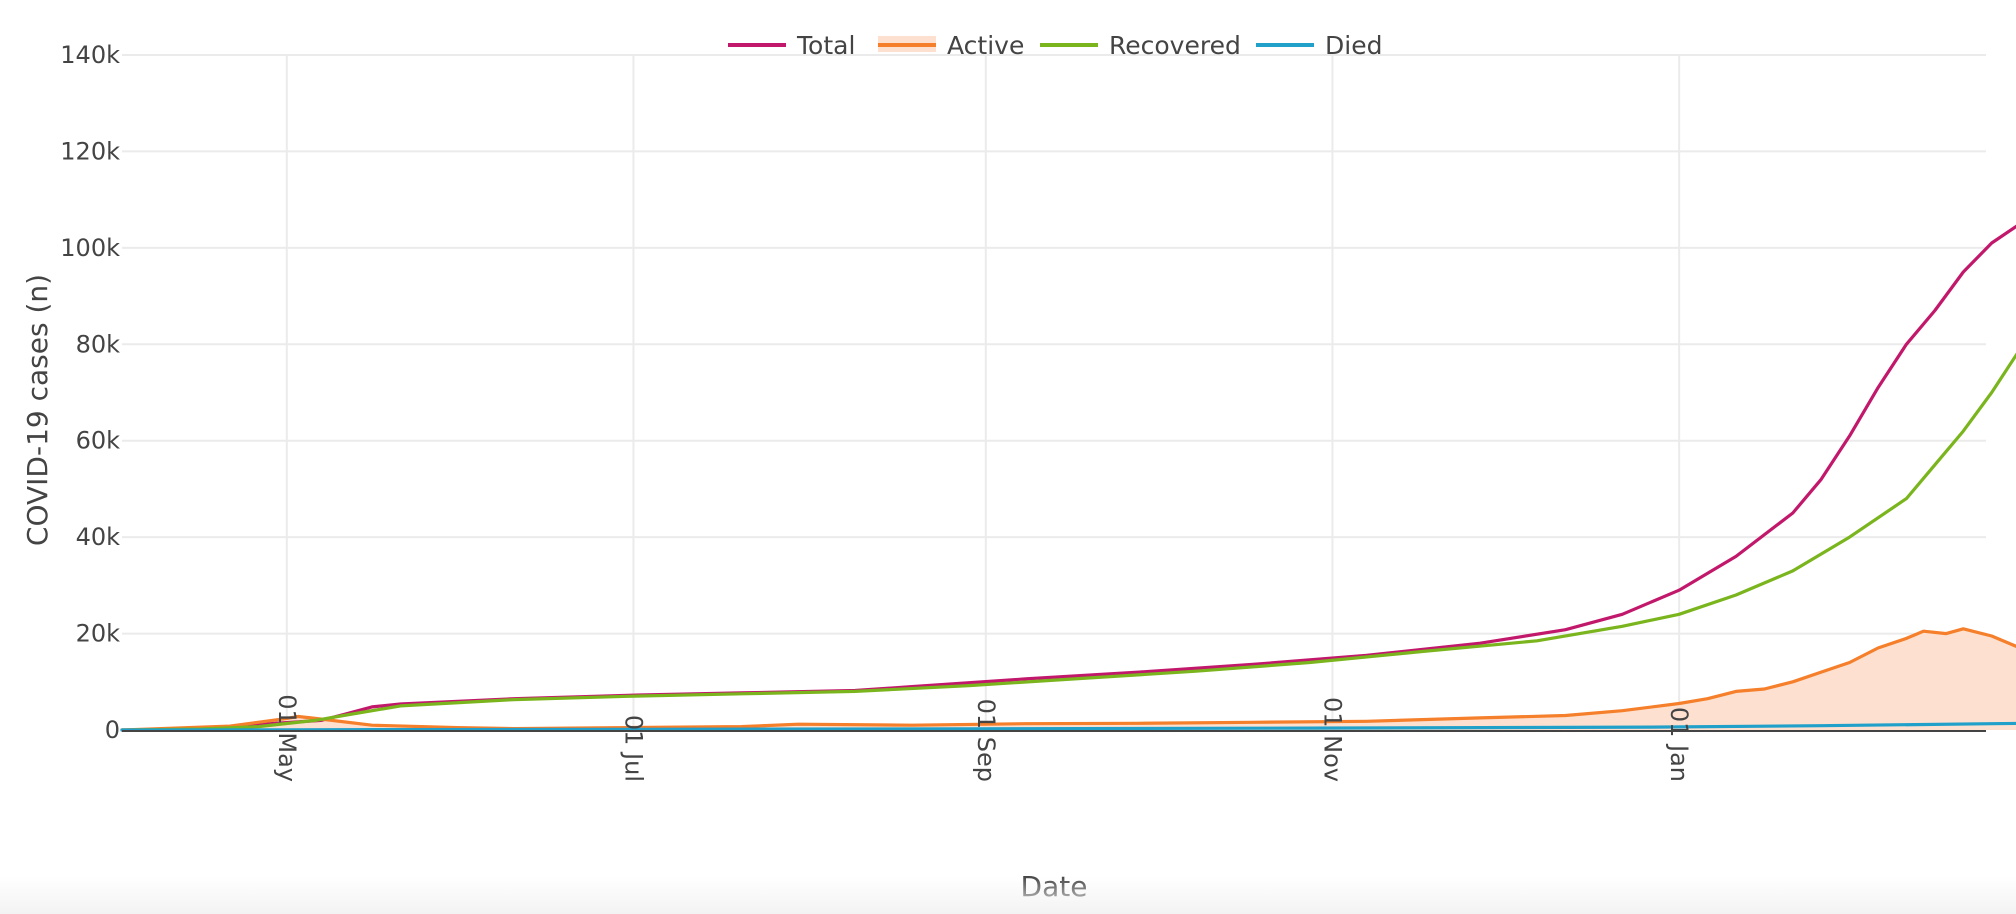 This screenshot has height=914, width=2016. What do you see at coordinates (633, 748) in the screenshot?
I see `x-tick-label: 01 Jul` at bounding box center [633, 748].